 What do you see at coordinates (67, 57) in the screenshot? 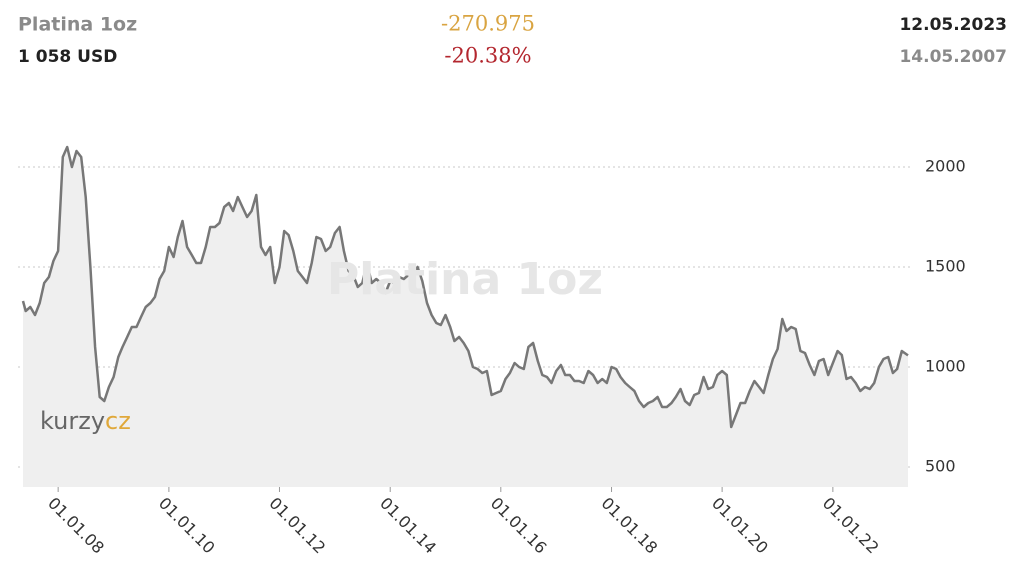
I see `price: 1 058 USD` at bounding box center [67, 57].